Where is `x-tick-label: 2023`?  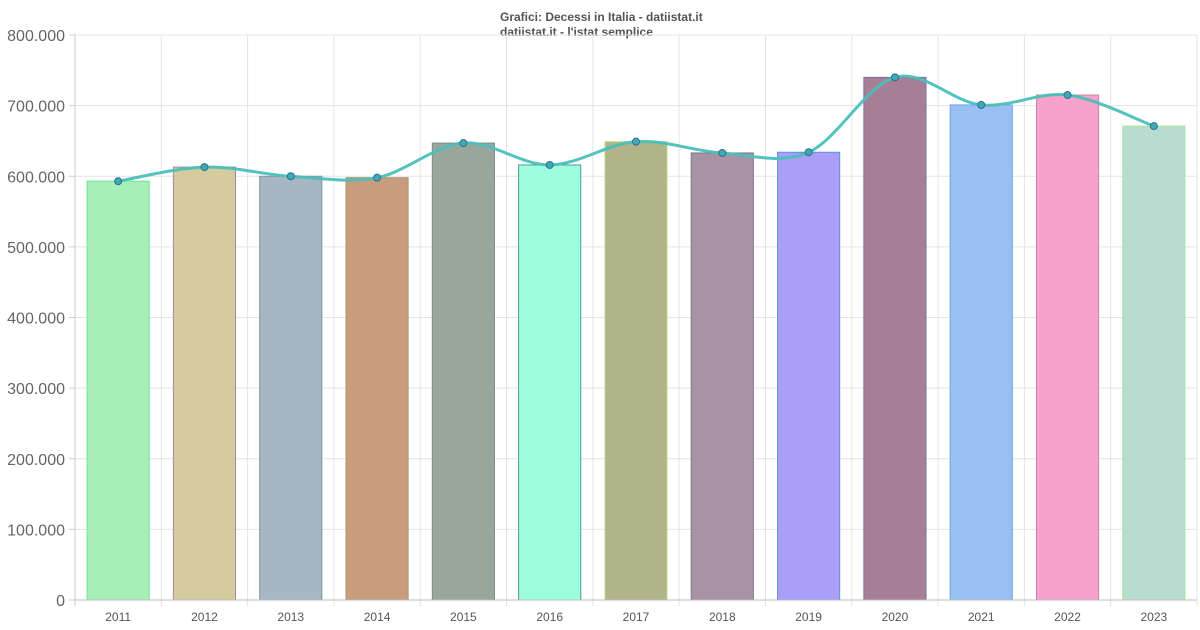
x-tick-label: 2023 is located at coordinates (1153, 617).